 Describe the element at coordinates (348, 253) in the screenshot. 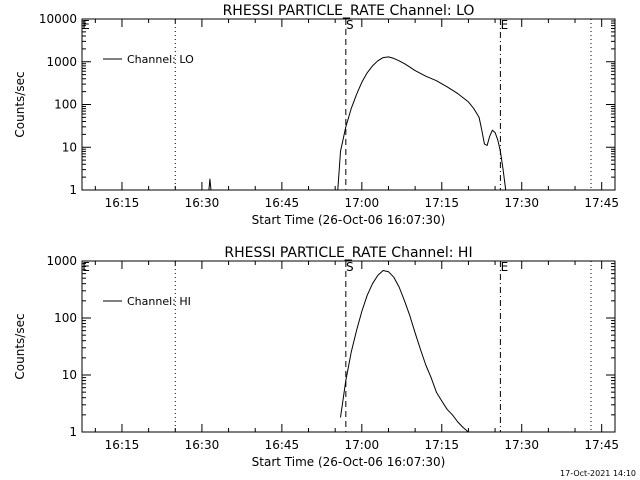

I see `chart-title: RHESSI PARTICLE_RATE Channel: HI` at that location.